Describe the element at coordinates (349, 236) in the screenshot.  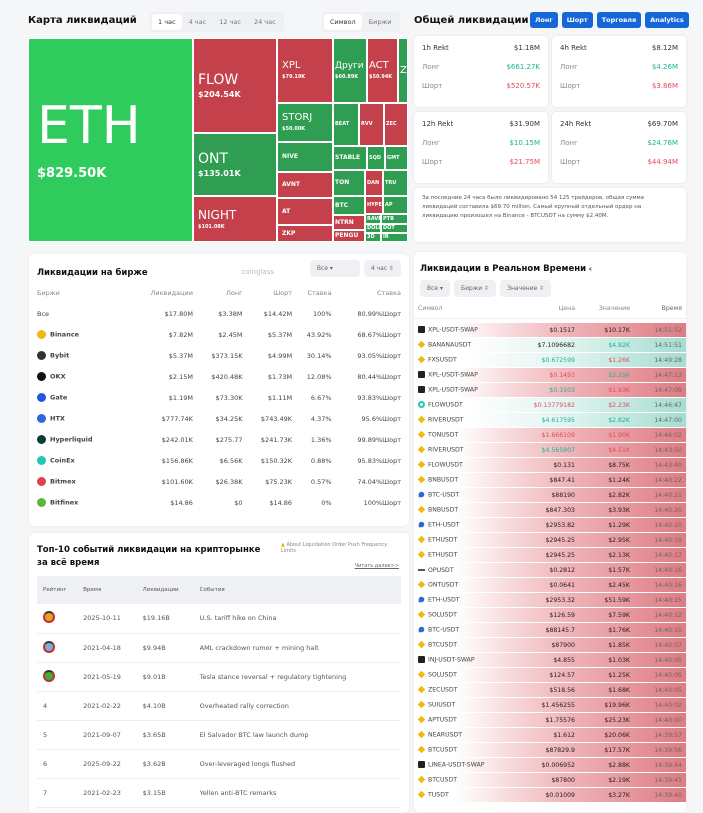
I see `treemap-cell: PENGU` at that location.